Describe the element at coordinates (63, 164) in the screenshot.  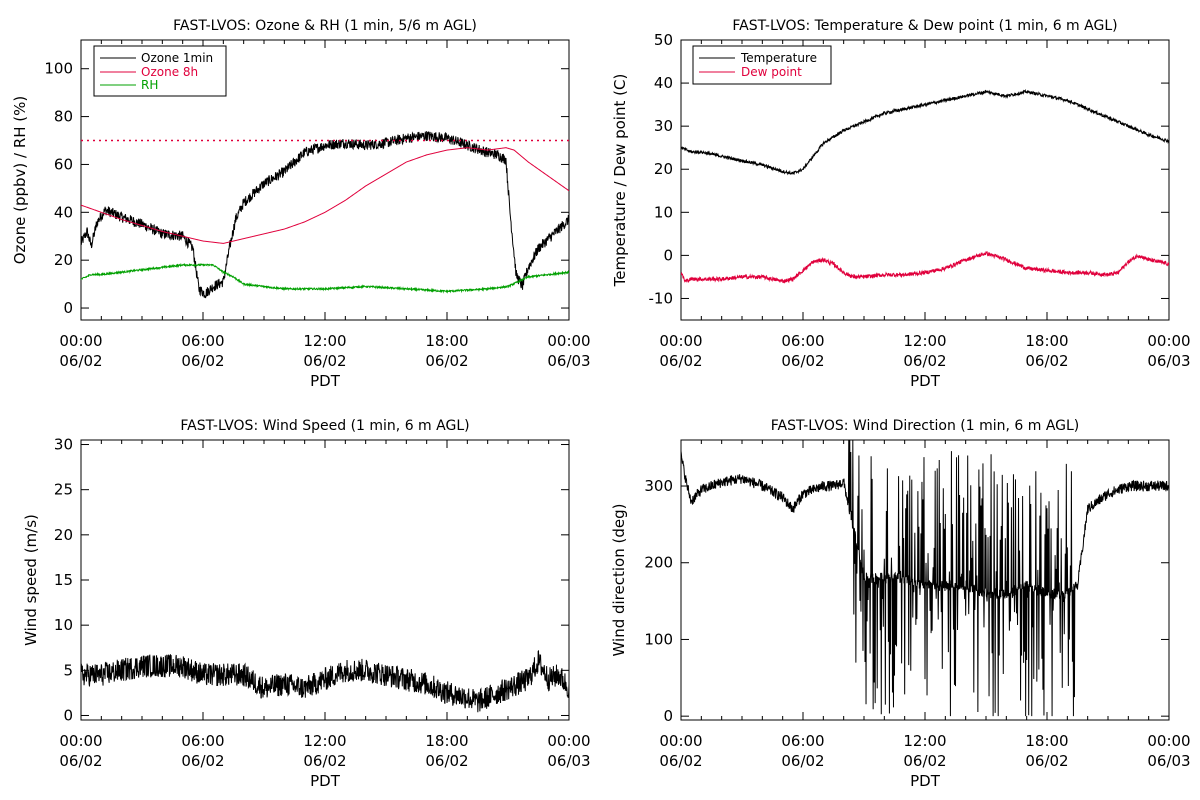
I see `y-tick-label: 60` at that location.